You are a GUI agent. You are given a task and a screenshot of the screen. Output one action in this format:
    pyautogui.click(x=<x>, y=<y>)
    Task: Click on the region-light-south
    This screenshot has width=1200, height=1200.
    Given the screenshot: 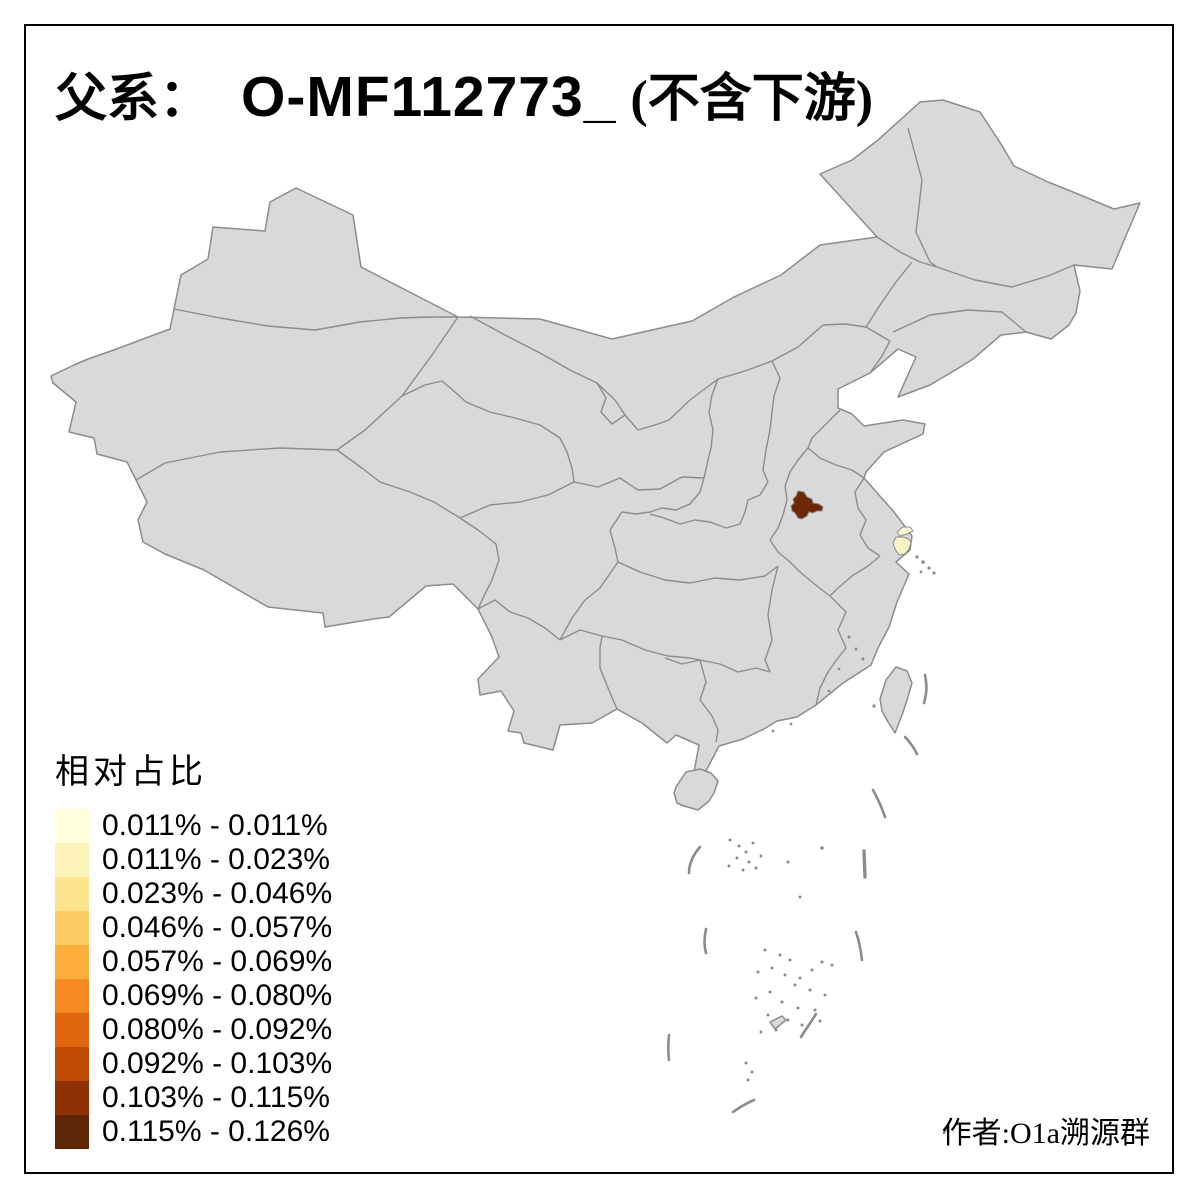 What is the action you would take?
    pyautogui.click(x=902, y=546)
    